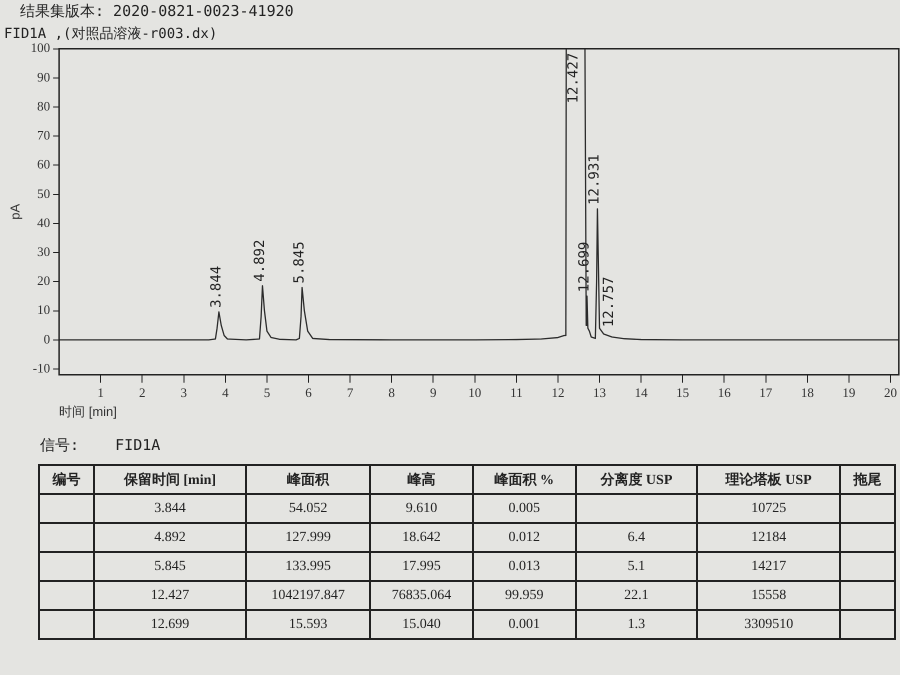 Image resolution: width=900 pixels, height=675 pixels. What do you see at coordinates (849, 392) in the screenshot?
I see `x-tick-label: 19` at bounding box center [849, 392].